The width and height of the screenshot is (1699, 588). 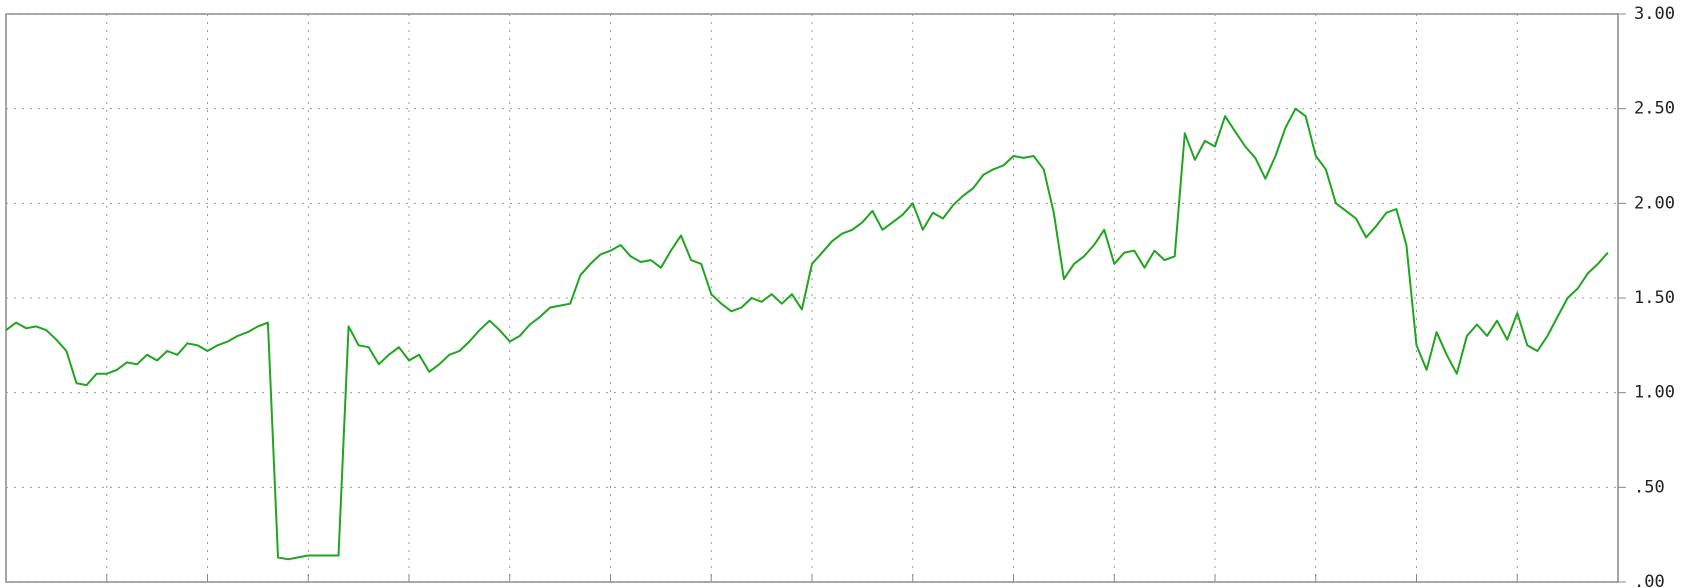 What do you see at coordinates (1649, 580) in the screenshot?
I see `y-tick-label: .00` at bounding box center [1649, 580].